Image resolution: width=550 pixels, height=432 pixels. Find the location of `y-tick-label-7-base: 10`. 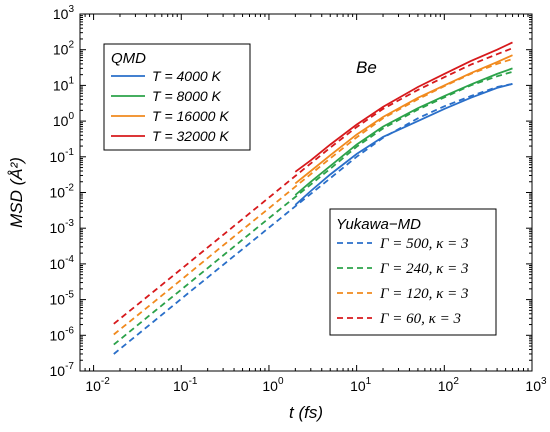

y-tick-label-7-base: 10 is located at coordinates (61, 121).